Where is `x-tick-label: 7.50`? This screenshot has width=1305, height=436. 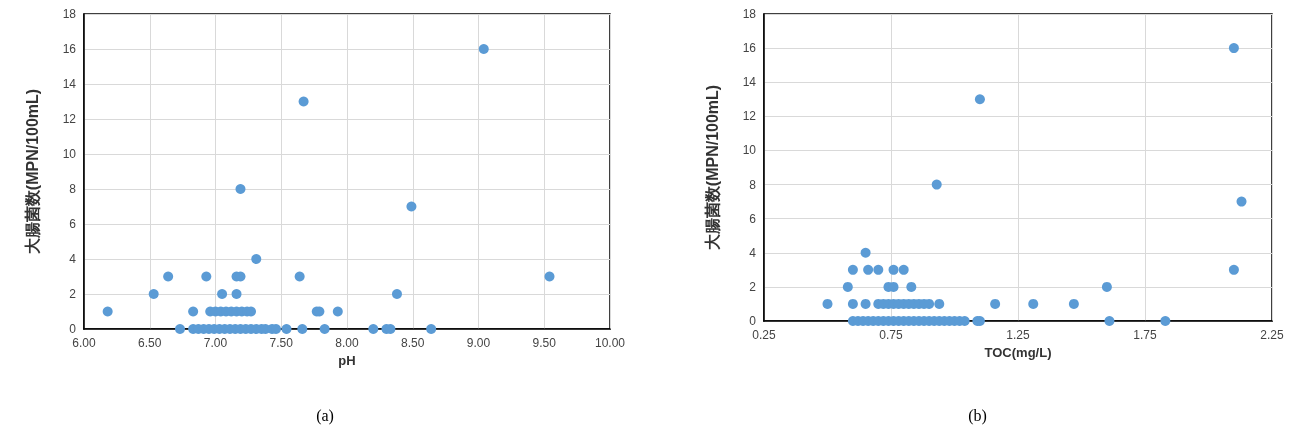 x-tick-label: 7.50 is located at coordinates (281, 343).